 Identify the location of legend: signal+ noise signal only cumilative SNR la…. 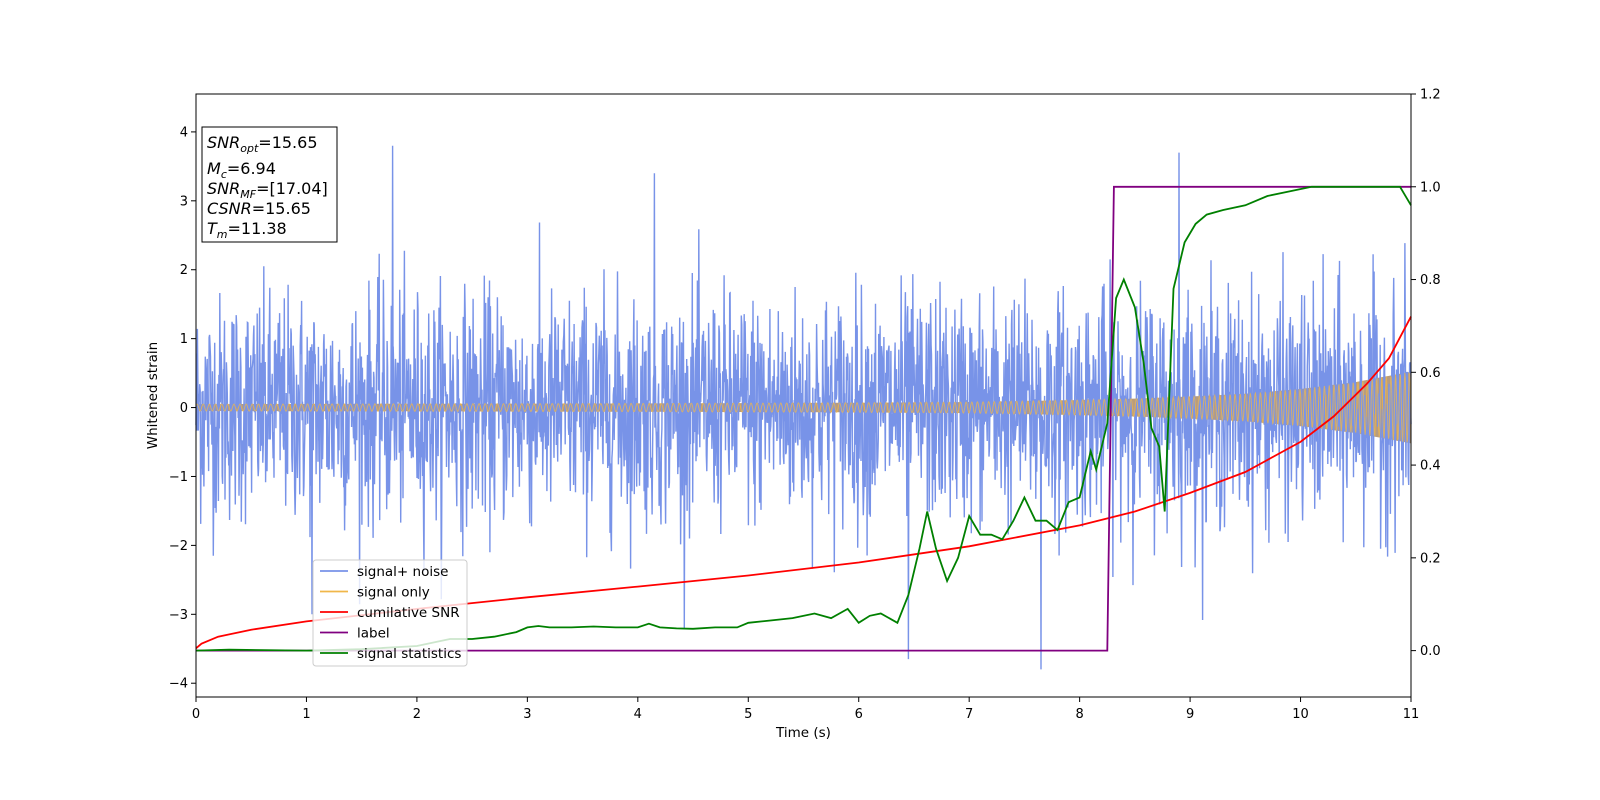
(390, 613).